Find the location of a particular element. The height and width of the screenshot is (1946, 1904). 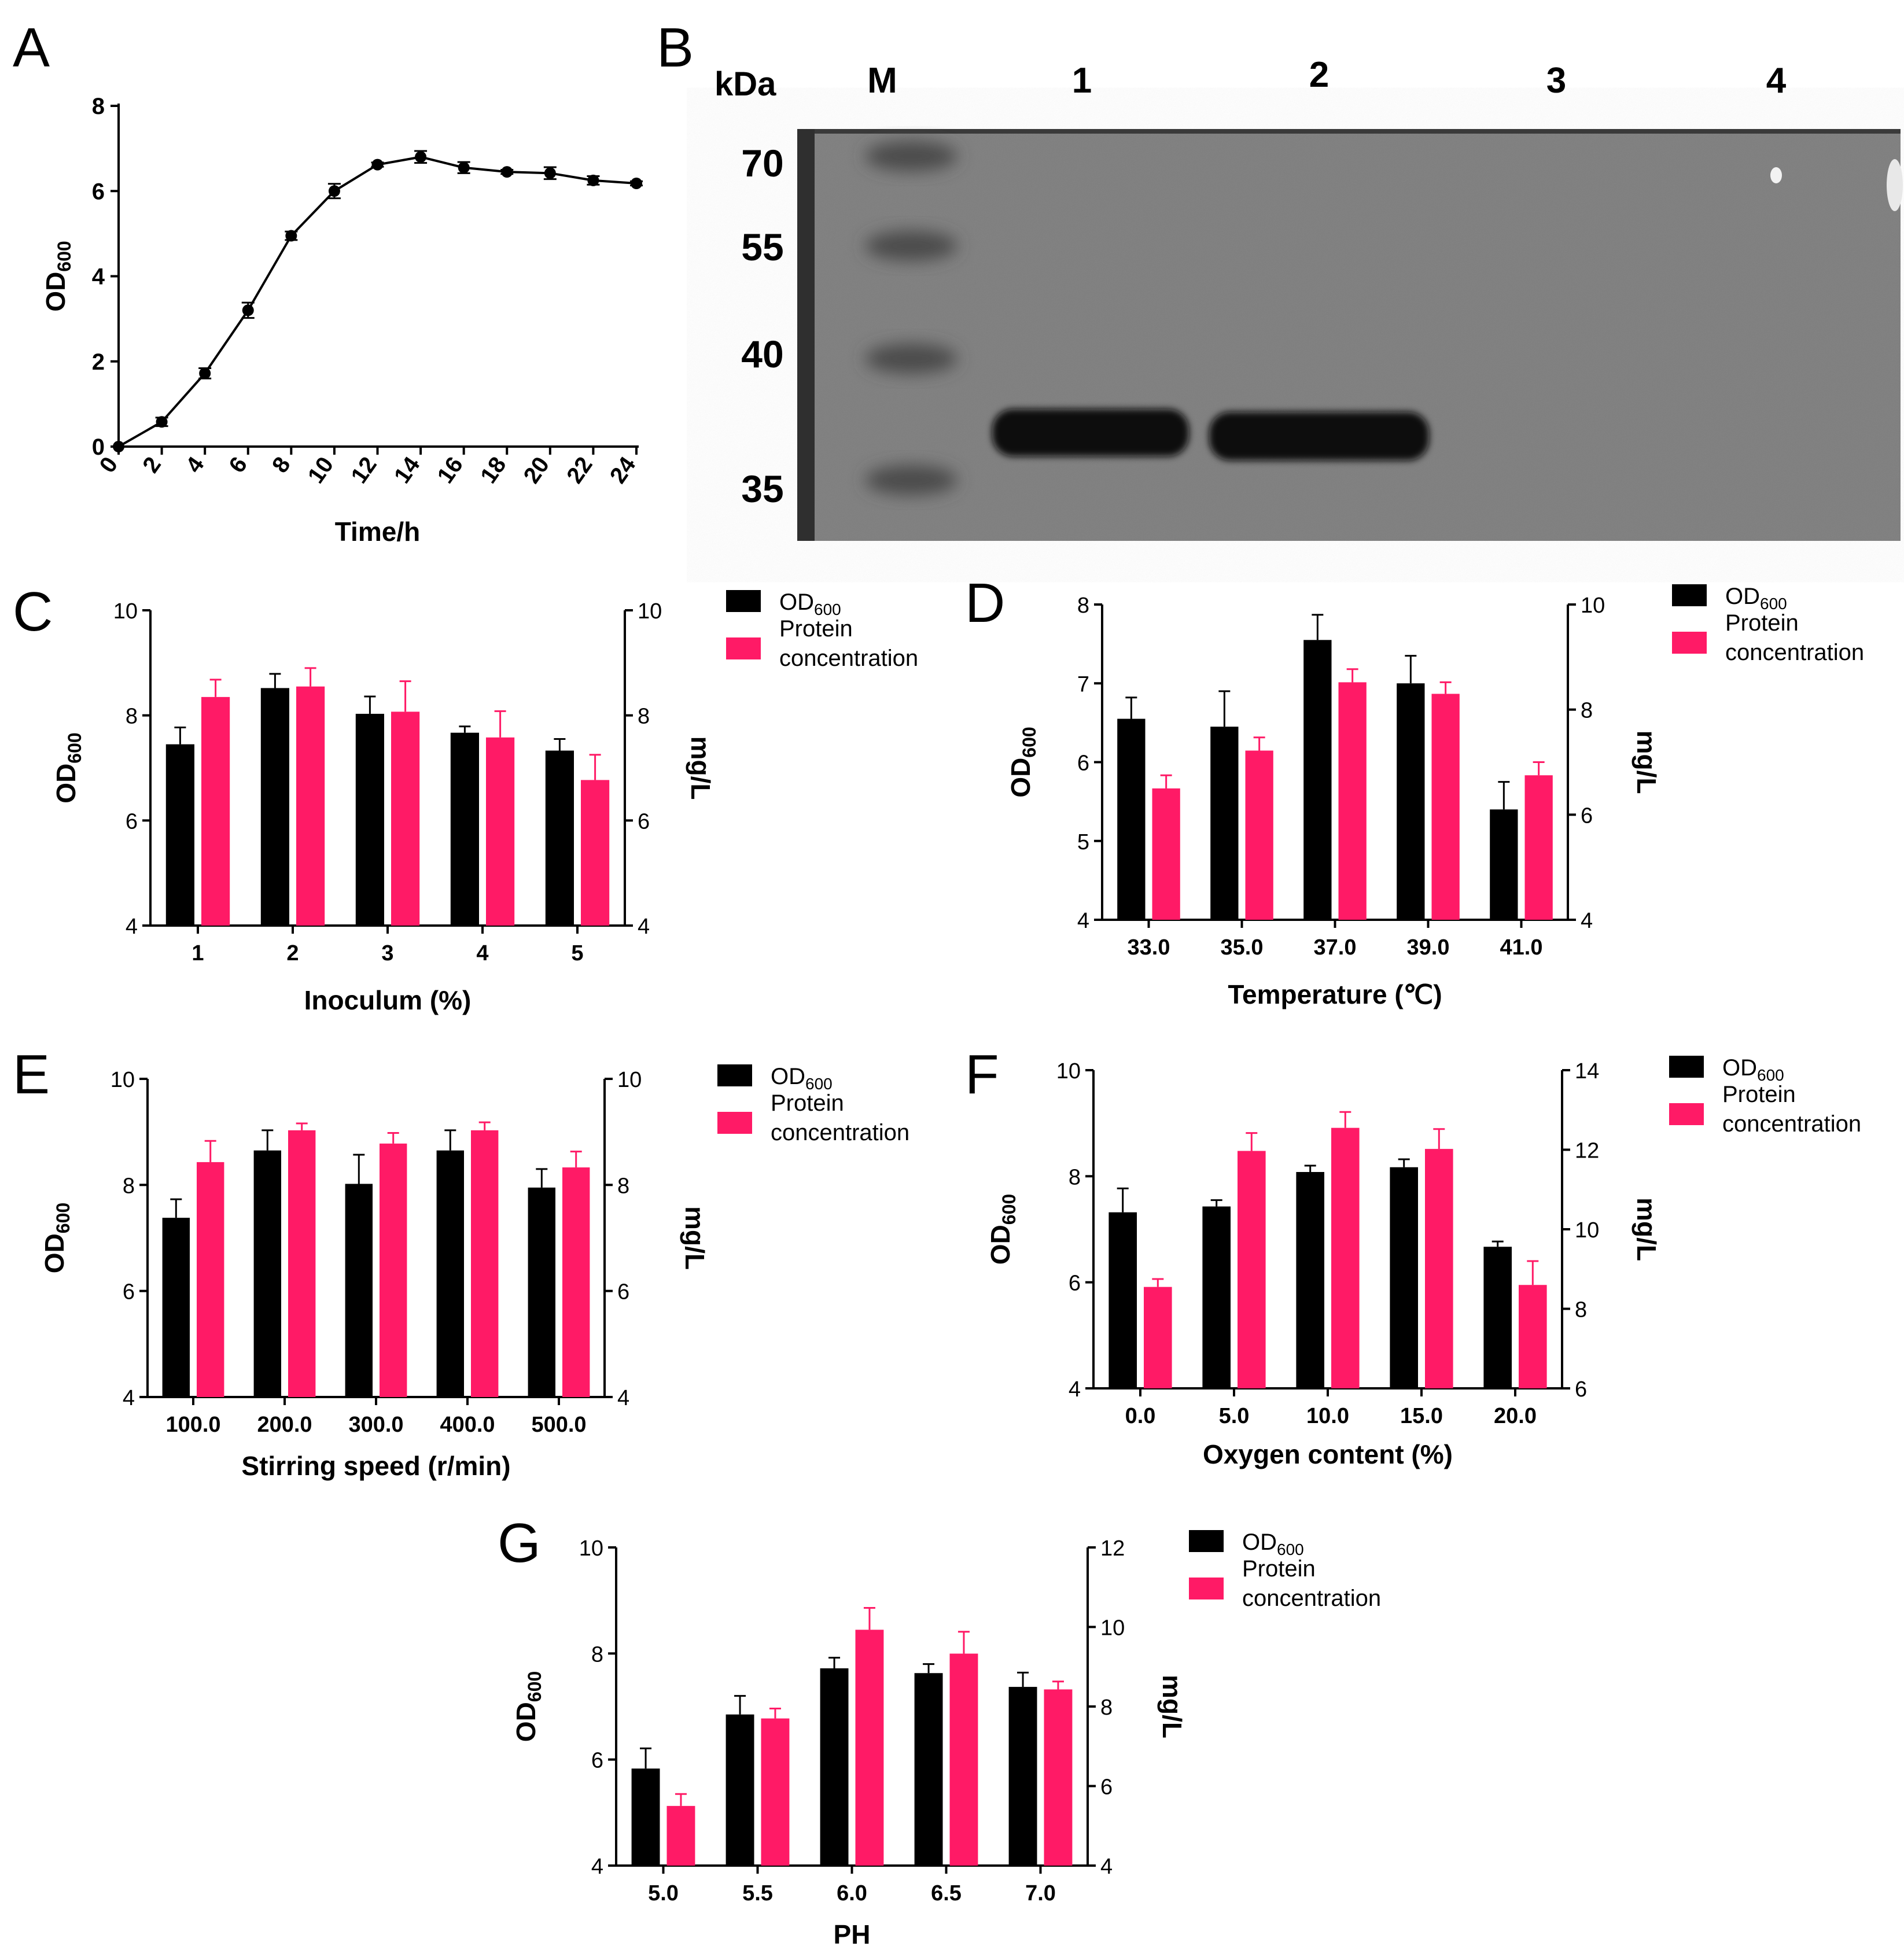

legend-label-od600-main: OD is located at coordinates (1259, 1542).